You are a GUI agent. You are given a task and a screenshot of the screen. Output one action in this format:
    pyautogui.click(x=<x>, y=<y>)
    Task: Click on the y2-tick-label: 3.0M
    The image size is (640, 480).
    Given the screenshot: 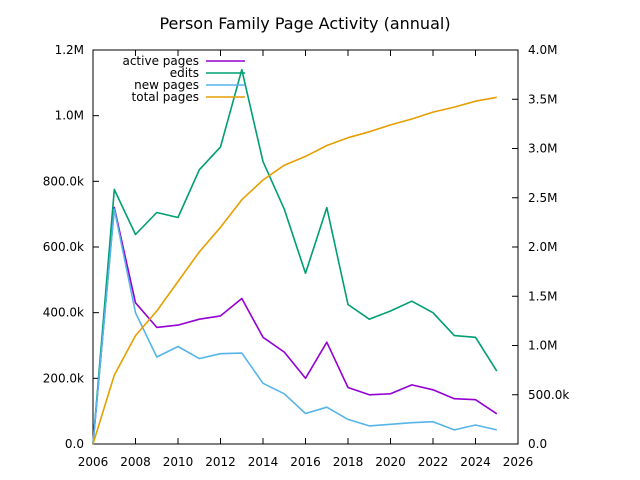 What is the action you would take?
    pyautogui.click(x=542, y=149)
    